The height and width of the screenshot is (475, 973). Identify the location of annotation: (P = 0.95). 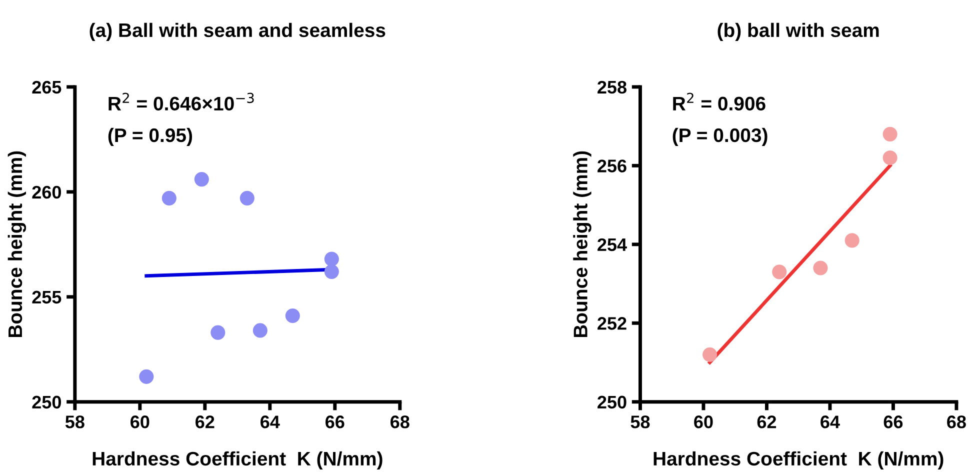
(150, 137).